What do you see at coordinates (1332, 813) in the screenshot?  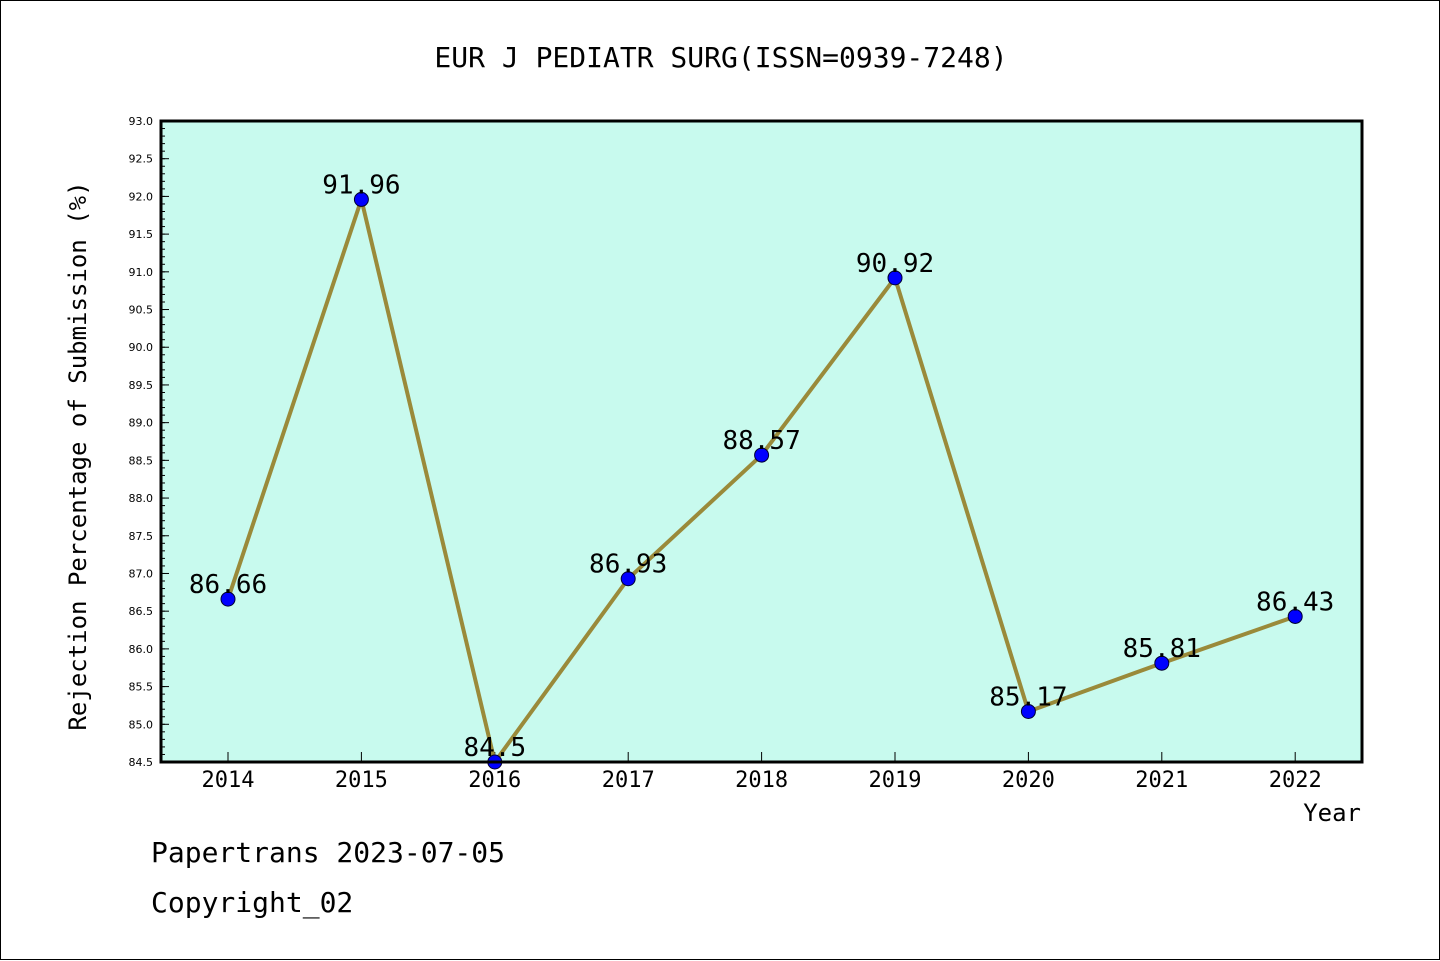 I see `x-axis-label: Year` at bounding box center [1332, 813].